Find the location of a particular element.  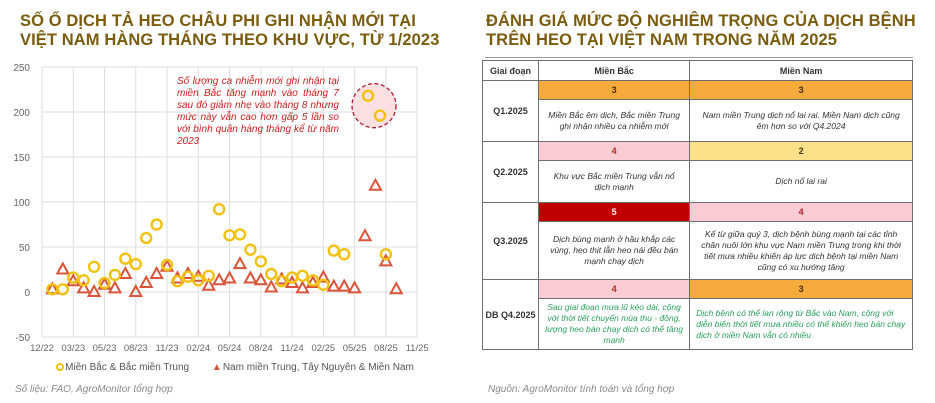

period-cell: Q2.2025 is located at coordinates (510, 172).